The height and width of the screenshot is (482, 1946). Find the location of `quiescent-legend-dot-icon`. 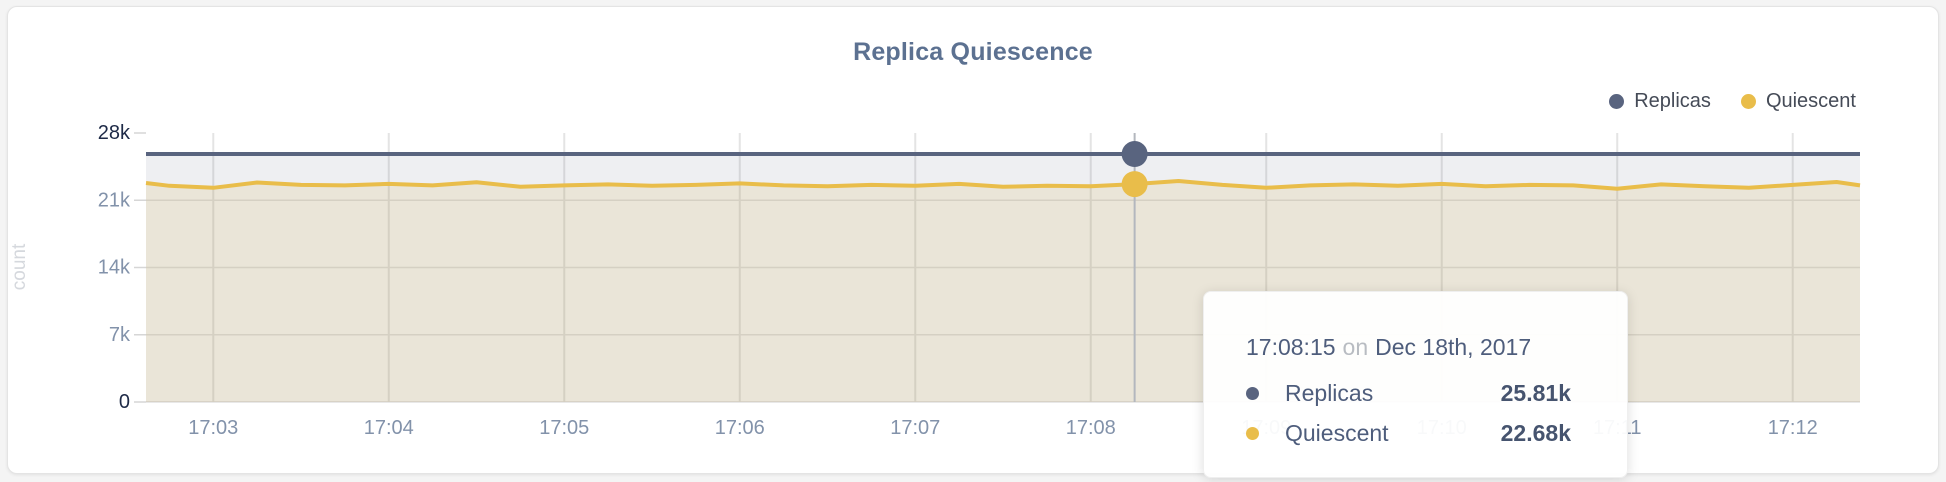

quiescent-legend-dot-icon is located at coordinates (1748, 101).